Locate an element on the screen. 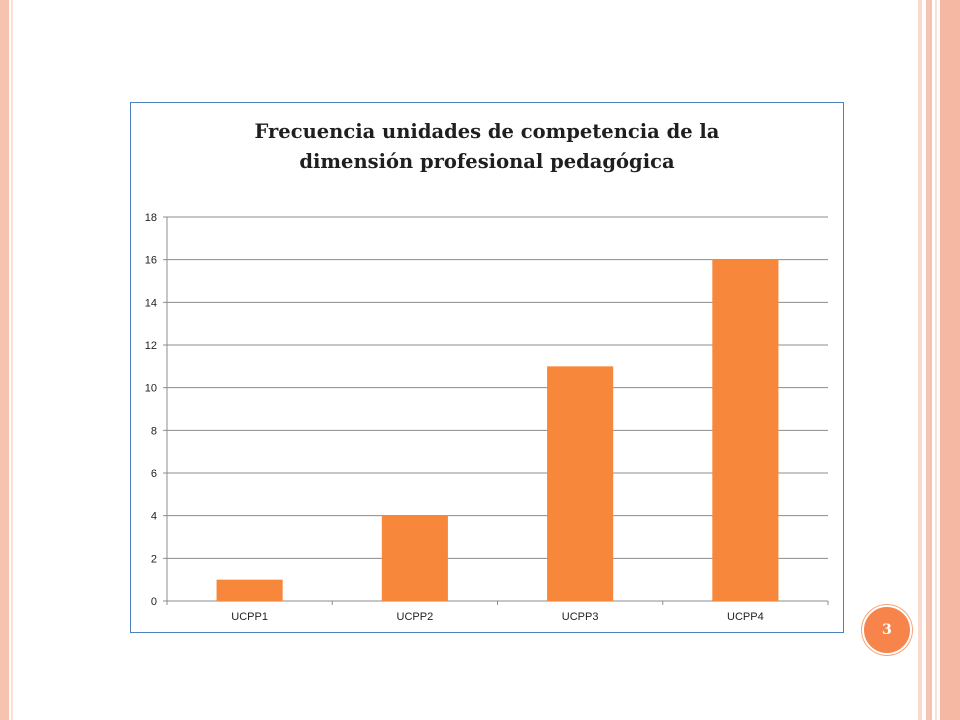  y-tick-label: 0 is located at coordinates (154, 602).